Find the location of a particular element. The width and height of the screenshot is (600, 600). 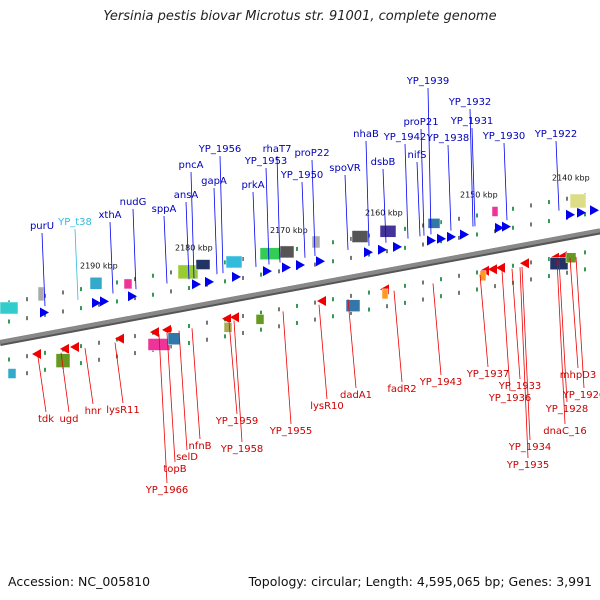

gene-label-bottom: topB is located at coordinates (174, 469).